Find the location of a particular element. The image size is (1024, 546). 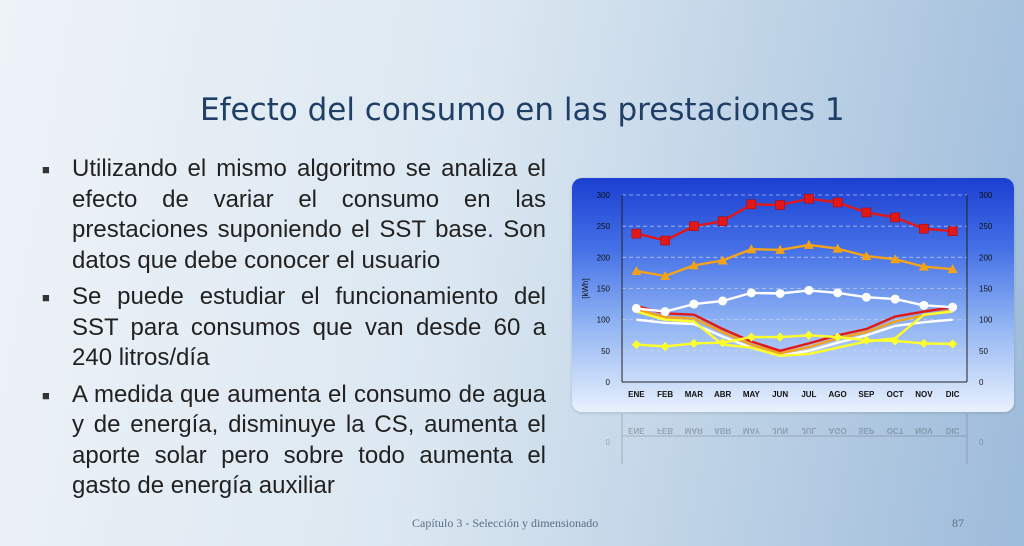

slide-footer: Capítulo 3 - Selección y dimensionado is located at coordinates (505, 523).